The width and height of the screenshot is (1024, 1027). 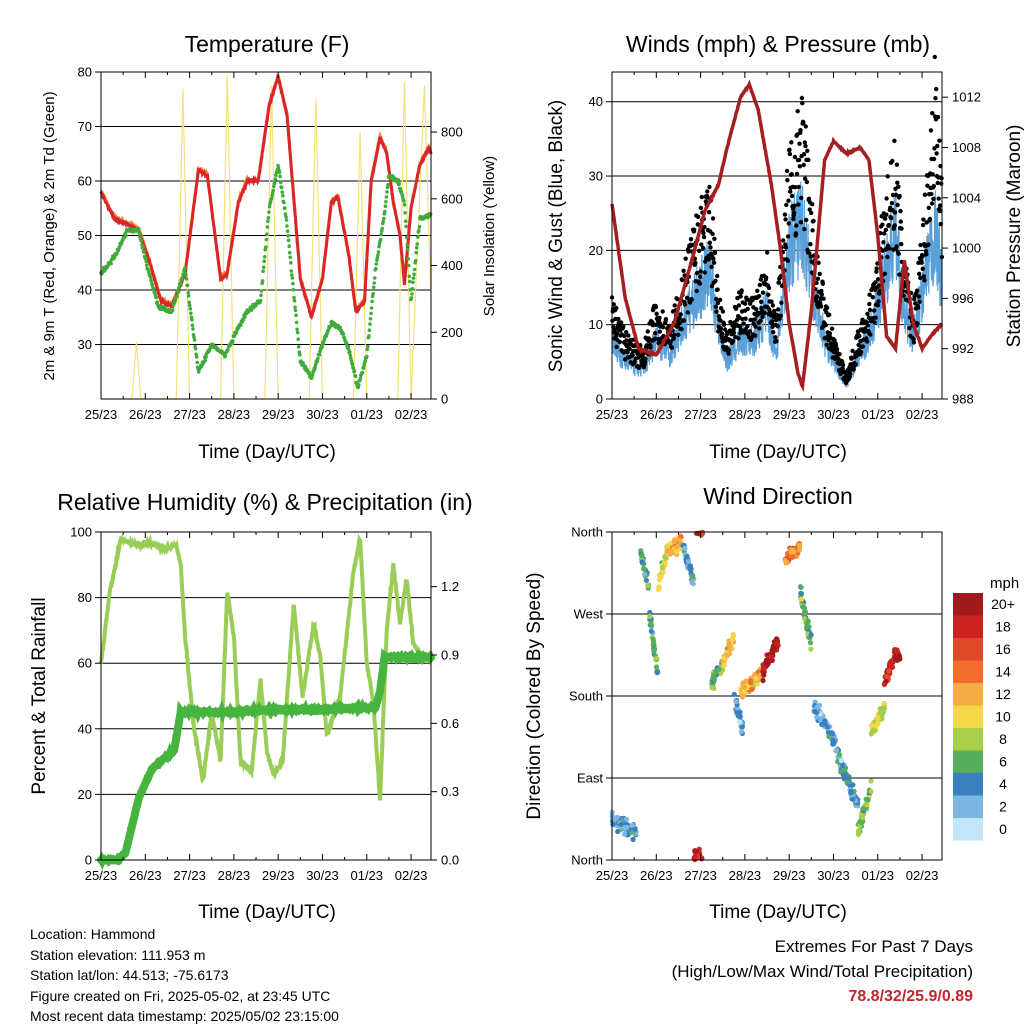 I want to click on x-tick-label: 02/23, so click(x=411, y=875).